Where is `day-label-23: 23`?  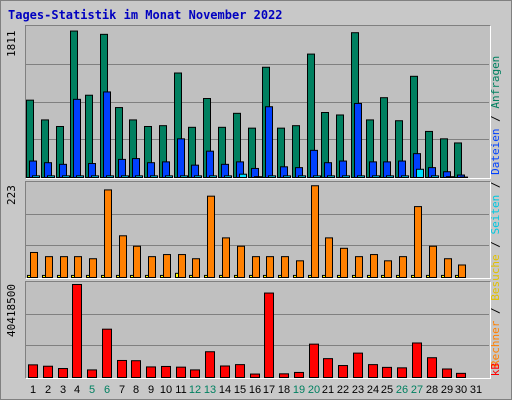
day-label-23: 23 is located at coordinates (358, 390).